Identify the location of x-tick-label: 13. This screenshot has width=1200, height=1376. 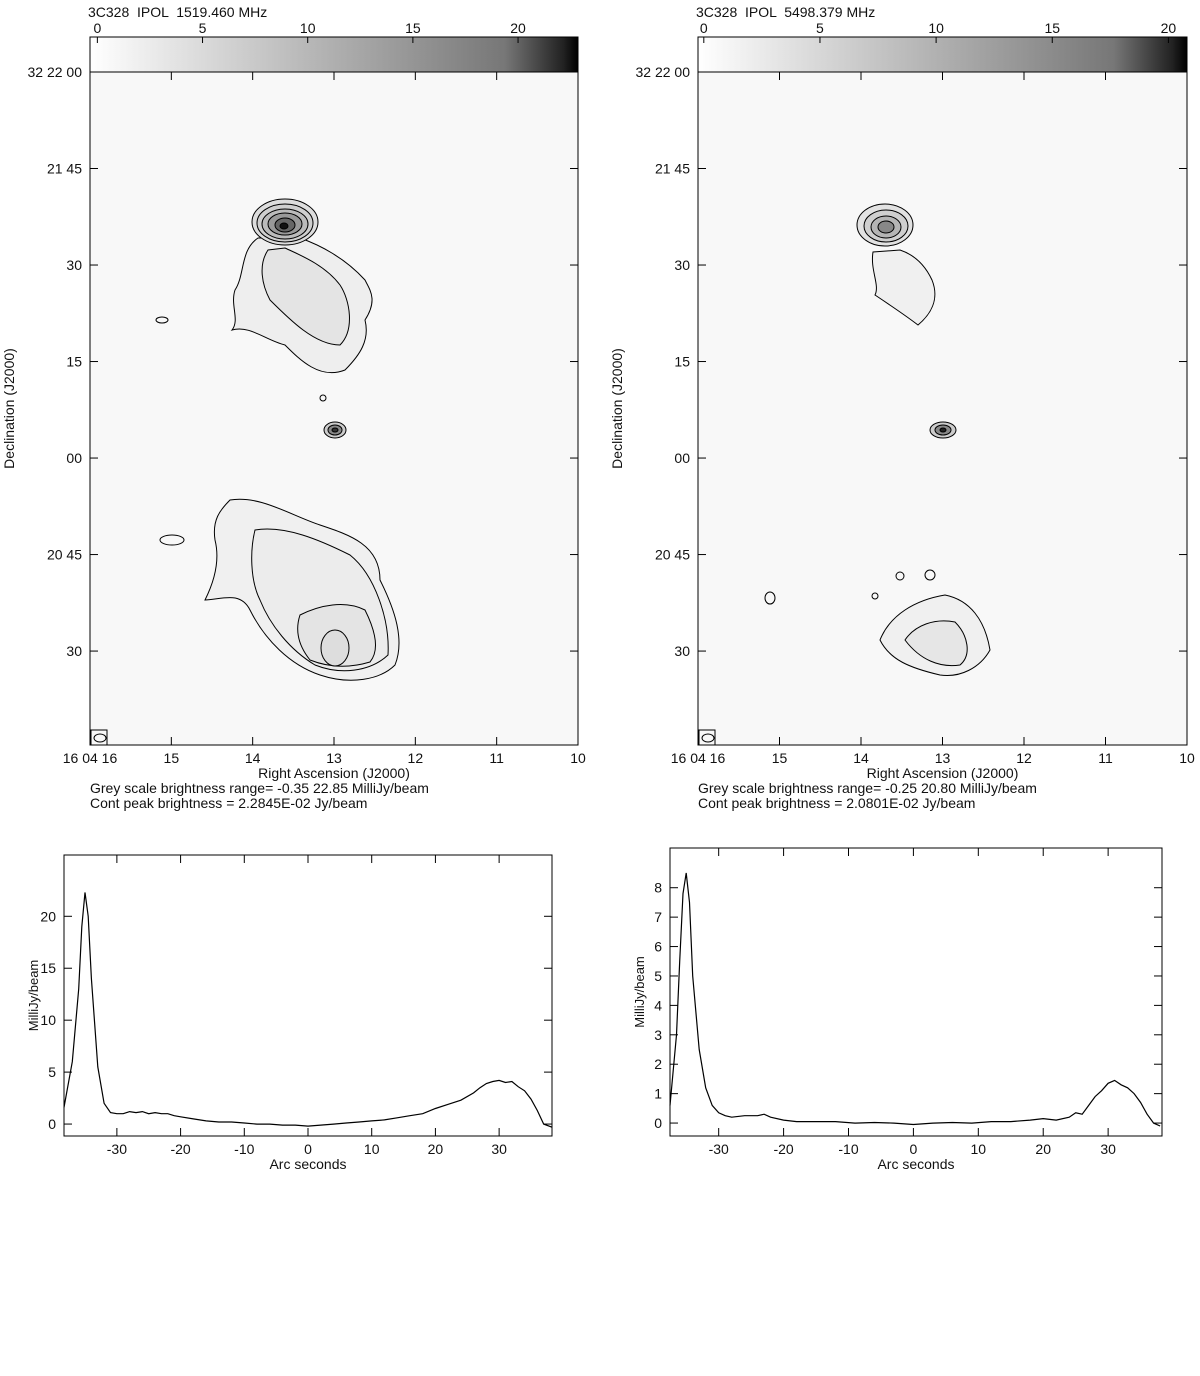
(943, 758).